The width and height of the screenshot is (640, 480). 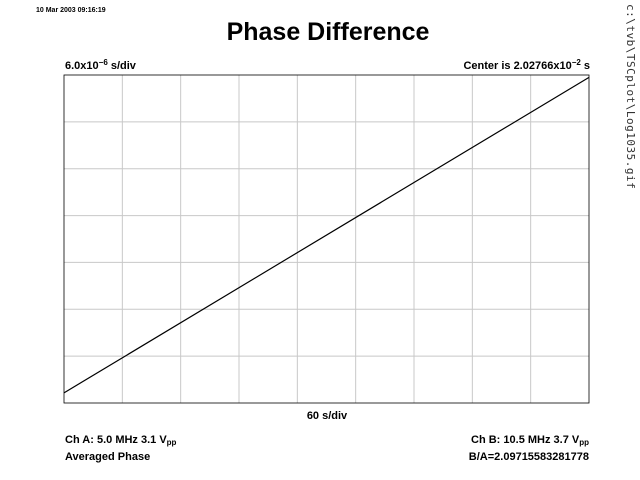 What do you see at coordinates (525, 440) in the screenshot?
I see `channel-b-text: Ch B: 10.5 MHz 3.7 V` at bounding box center [525, 440].